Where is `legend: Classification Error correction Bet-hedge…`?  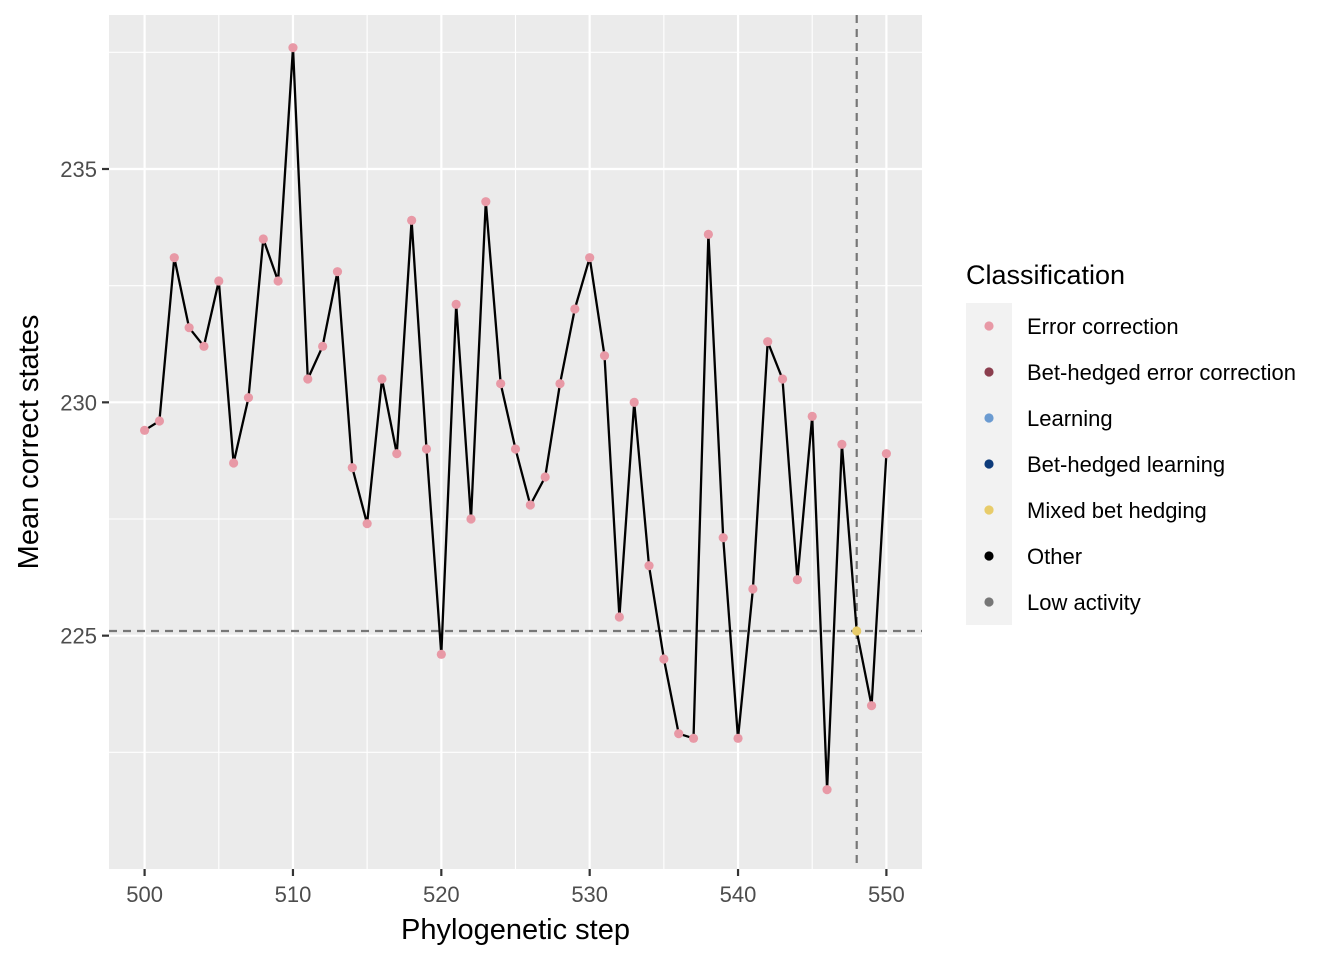
legend: Classification Error correction Bet-hedge… is located at coordinates (1131, 442).